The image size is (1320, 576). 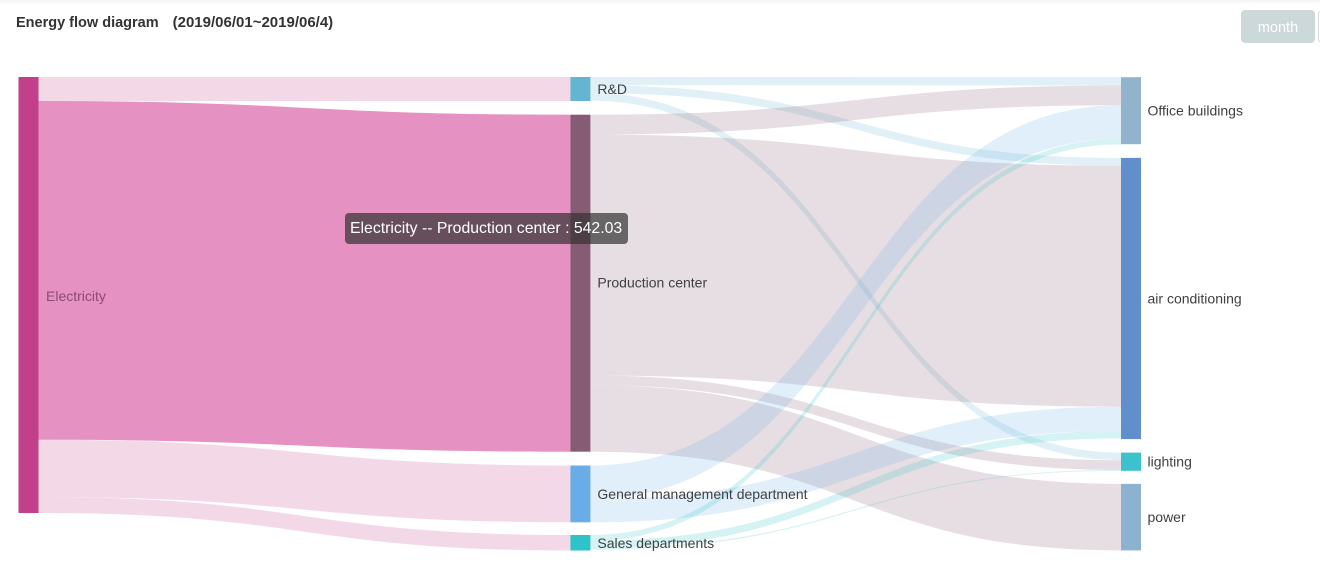 What do you see at coordinates (1195, 111) in the screenshot?
I see `svg-text: Office buildings` at bounding box center [1195, 111].